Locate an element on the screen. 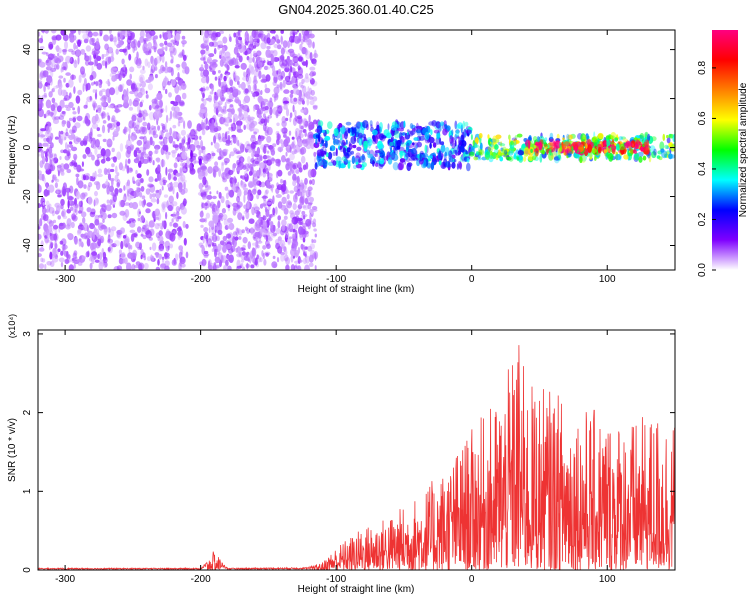 The width and height of the screenshot is (750, 600). colorbar-tick-label: 0.8 is located at coordinates (702, 68).